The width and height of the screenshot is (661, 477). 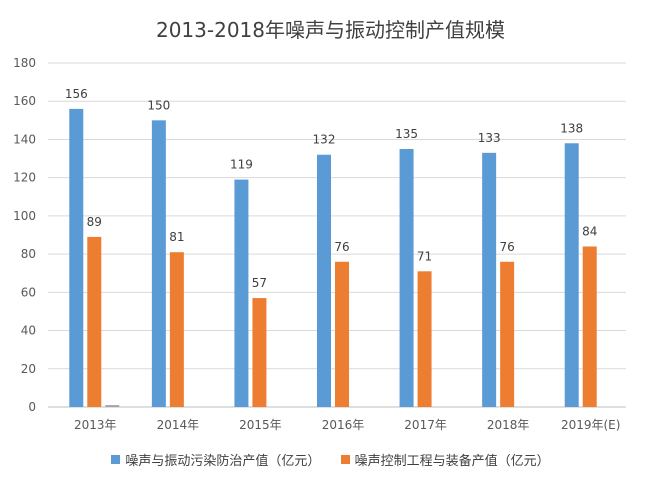 I want to click on y-tick-label: 40, so click(x=28, y=331).